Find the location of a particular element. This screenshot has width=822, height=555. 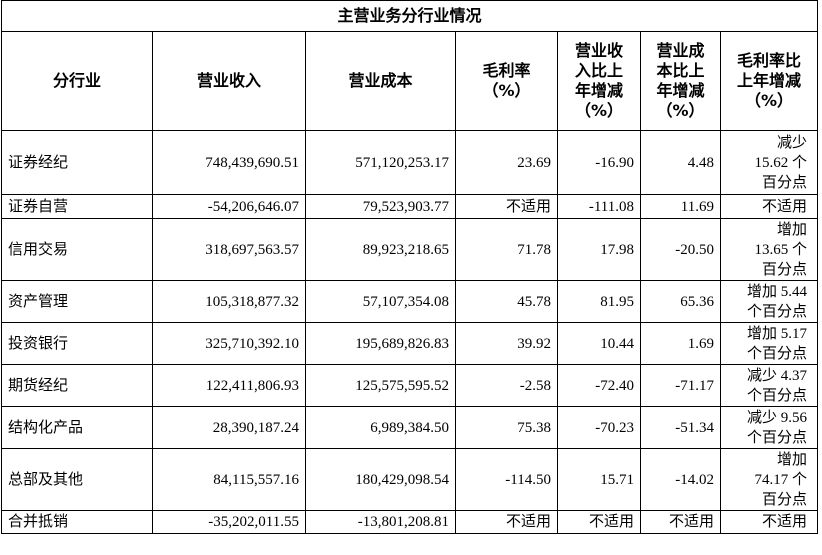

cell: -16.90 is located at coordinates (599, 162).